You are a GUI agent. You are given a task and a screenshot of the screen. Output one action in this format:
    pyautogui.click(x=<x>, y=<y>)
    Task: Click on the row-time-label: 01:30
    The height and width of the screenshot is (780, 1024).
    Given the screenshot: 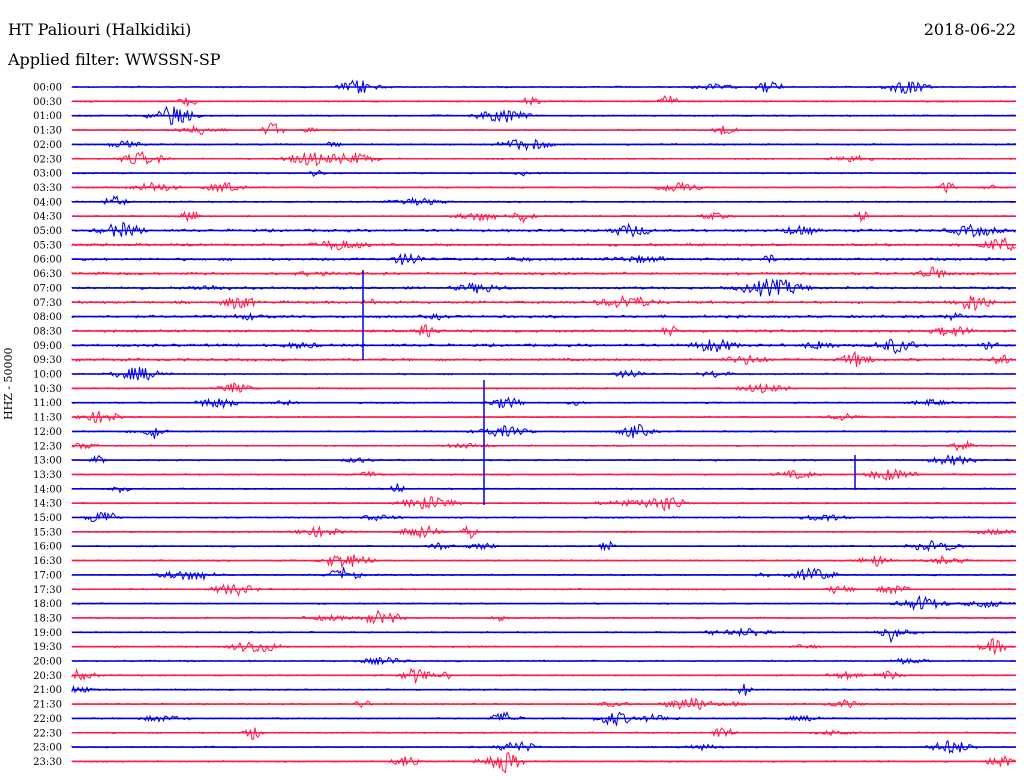 What is the action you would take?
    pyautogui.click(x=47, y=131)
    